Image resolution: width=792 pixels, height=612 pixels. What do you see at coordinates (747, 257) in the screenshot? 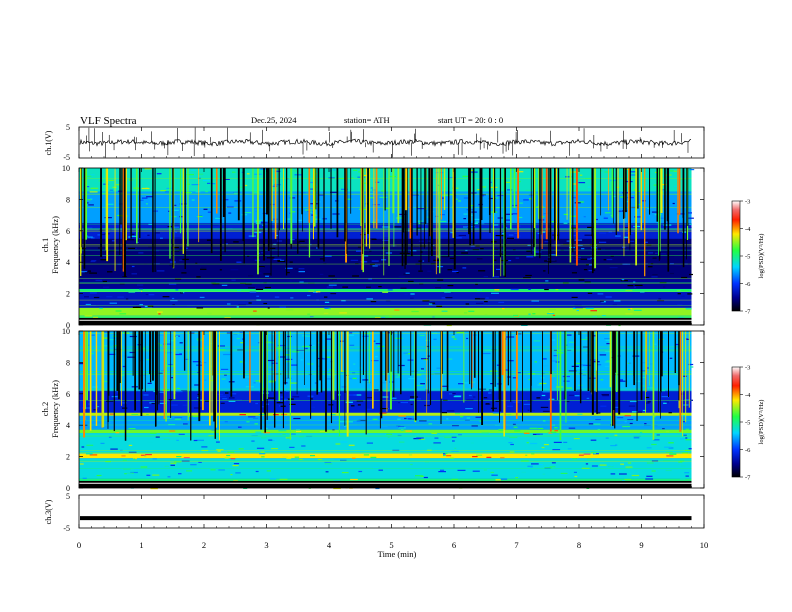
I see `ch1-colorbar-tick-label: -5` at bounding box center [747, 257].